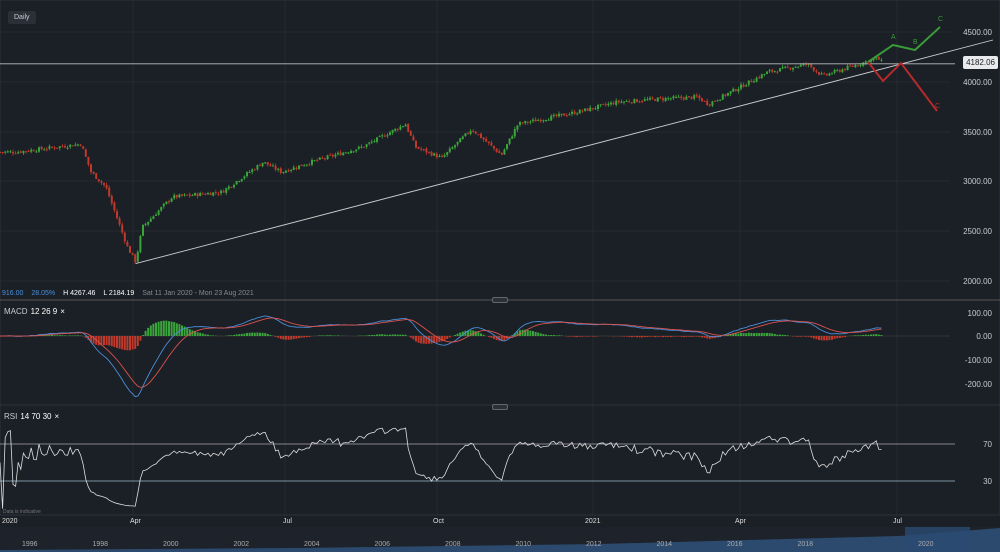 This screenshot has height=552, width=1000. I want to click on interval-selector: Daily, so click(22, 17).